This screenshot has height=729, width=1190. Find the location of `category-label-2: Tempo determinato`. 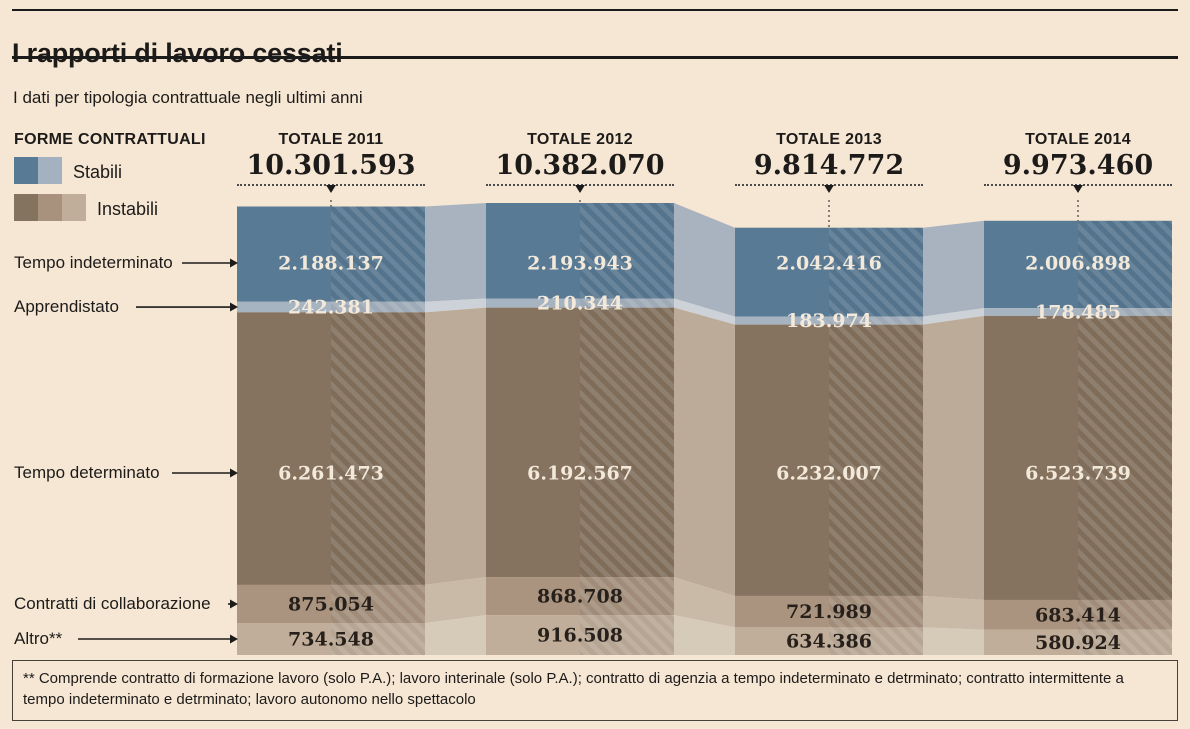

category-label-2: Tempo determinato is located at coordinates (87, 472).